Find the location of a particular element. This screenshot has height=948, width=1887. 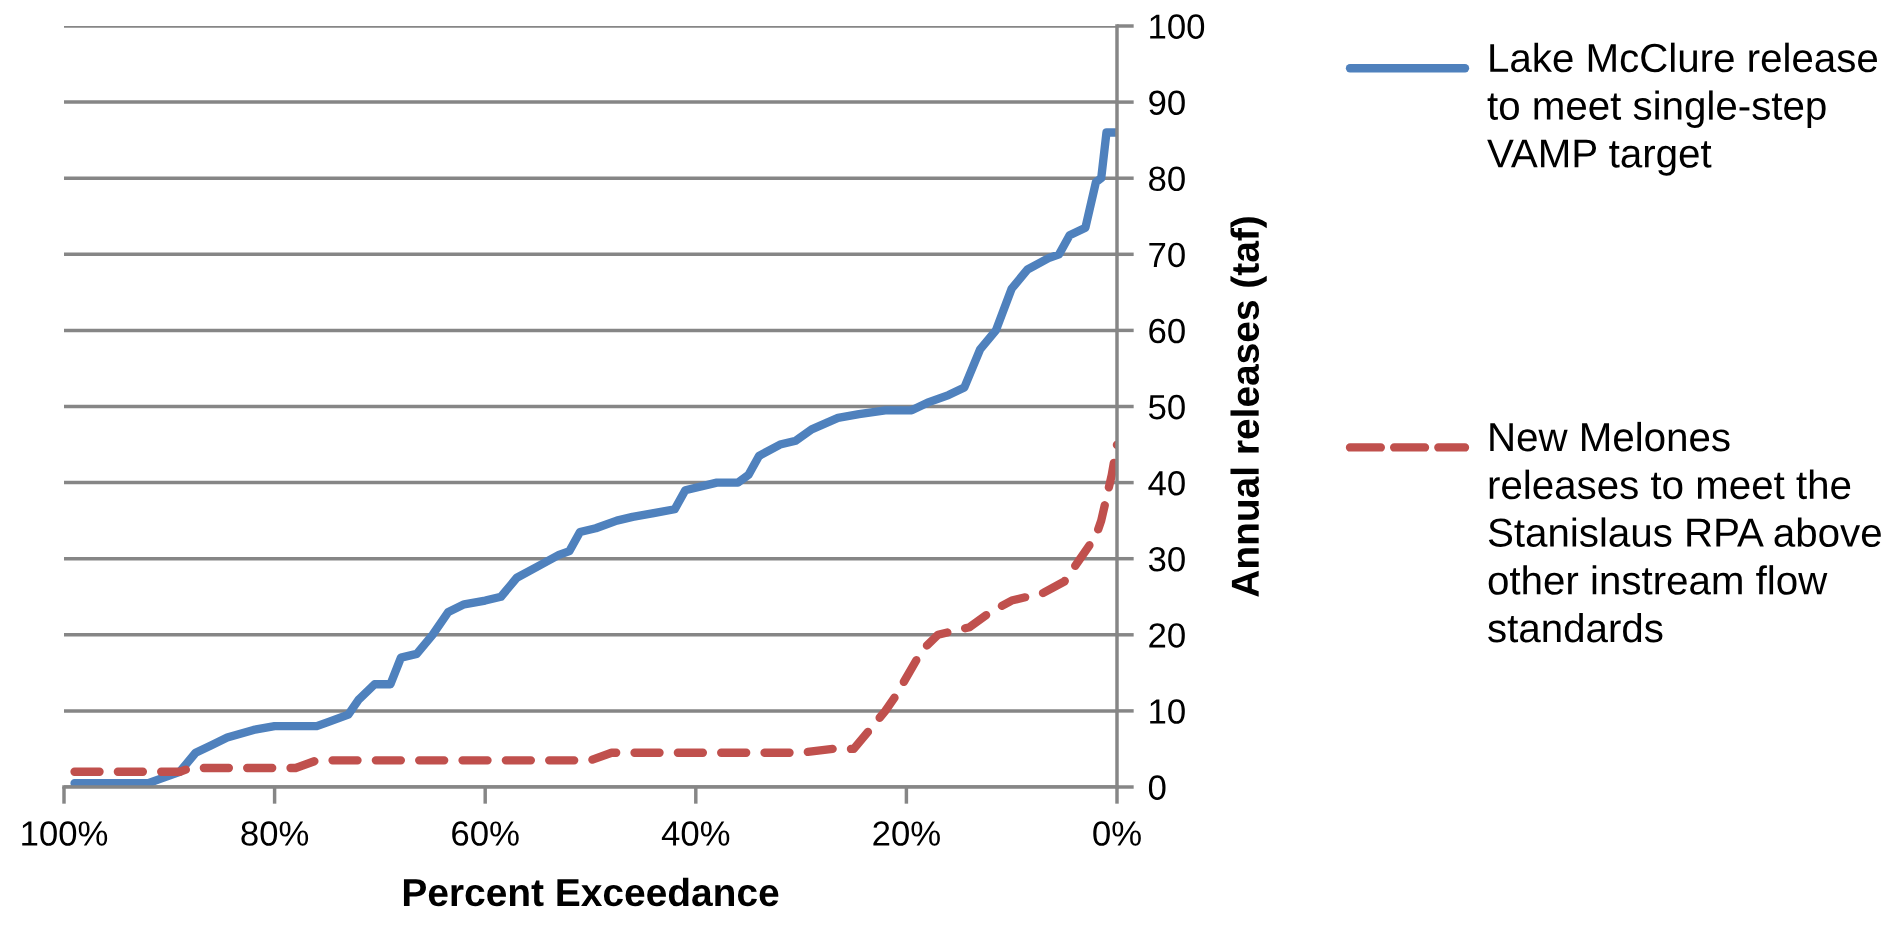

x-tick-label: 40% is located at coordinates (695, 833).